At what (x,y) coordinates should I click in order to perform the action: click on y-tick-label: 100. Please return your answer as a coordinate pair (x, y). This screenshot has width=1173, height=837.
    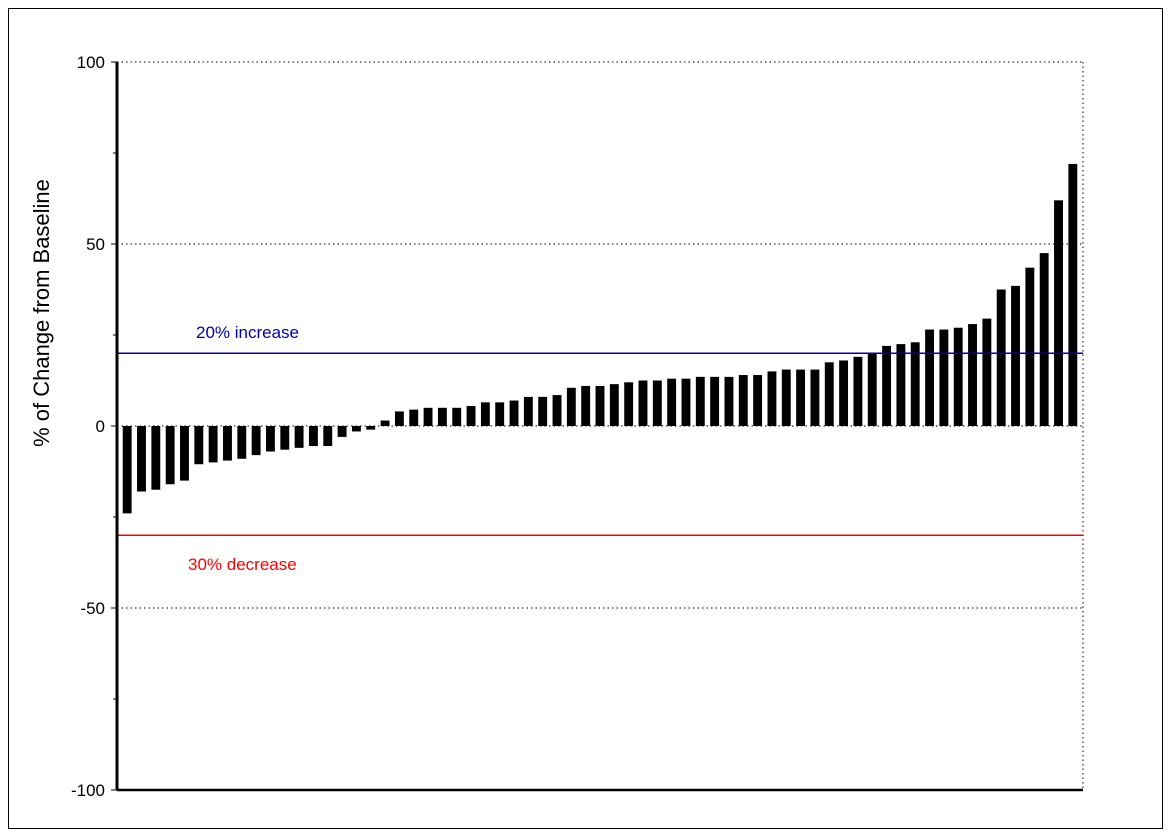
    Looking at the image, I should click on (91, 62).